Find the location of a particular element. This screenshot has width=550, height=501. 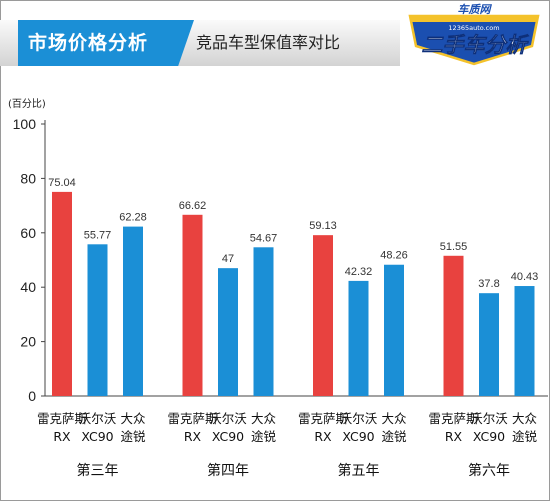

y-axis-label: (百分比) is located at coordinates (27, 104).